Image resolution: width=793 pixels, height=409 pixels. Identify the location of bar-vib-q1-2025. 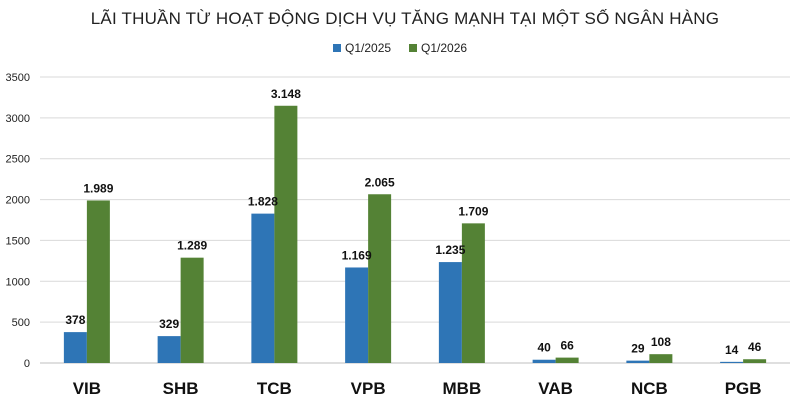
(75, 347).